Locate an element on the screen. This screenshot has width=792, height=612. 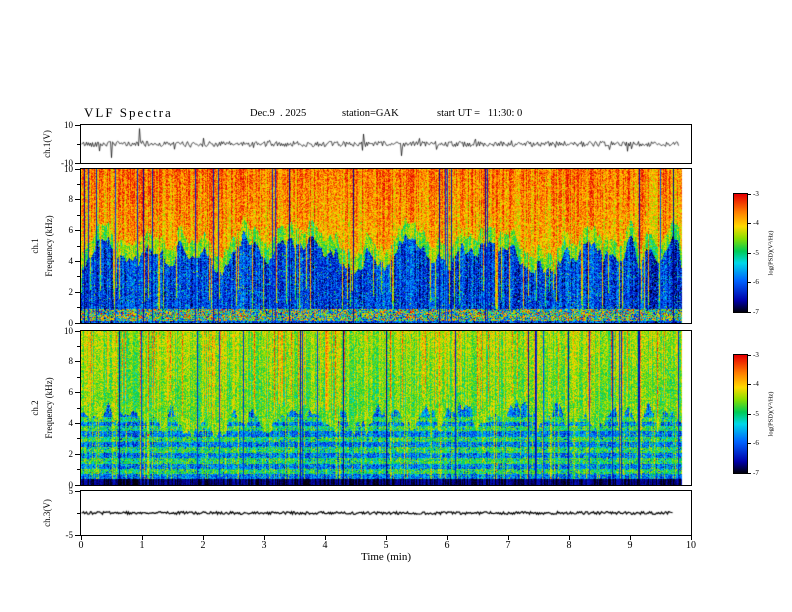
x-tick-label: 7 is located at coordinates (508, 545).